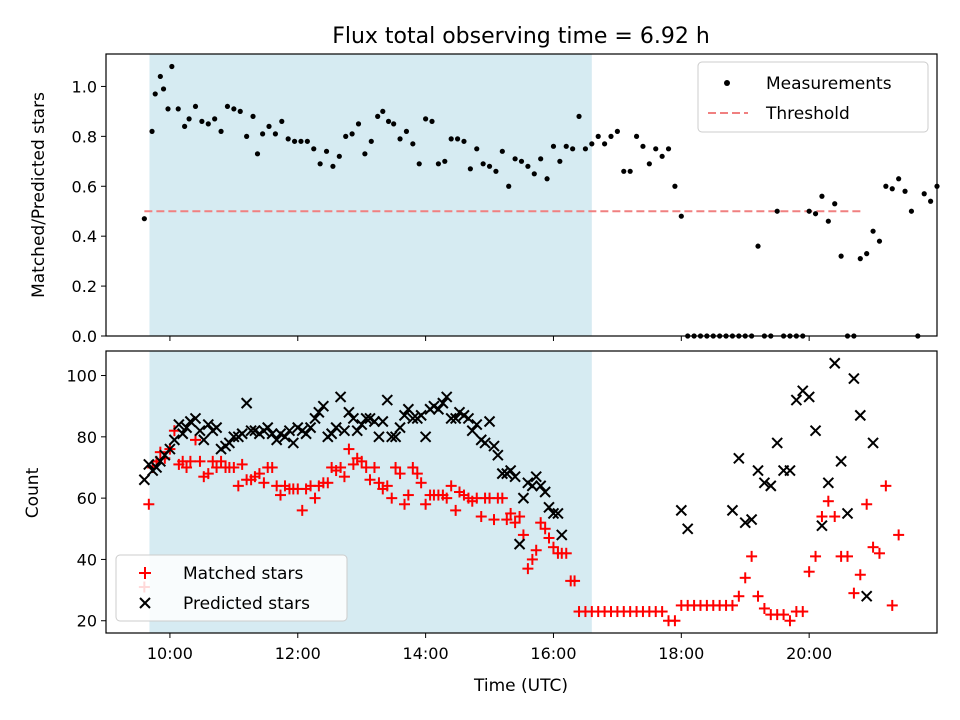 This screenshot has width=960, height=720. Describe the element at coordinates (84, 136) in the screenshot. I see `top-y-tick-label: 0.8` at that location.